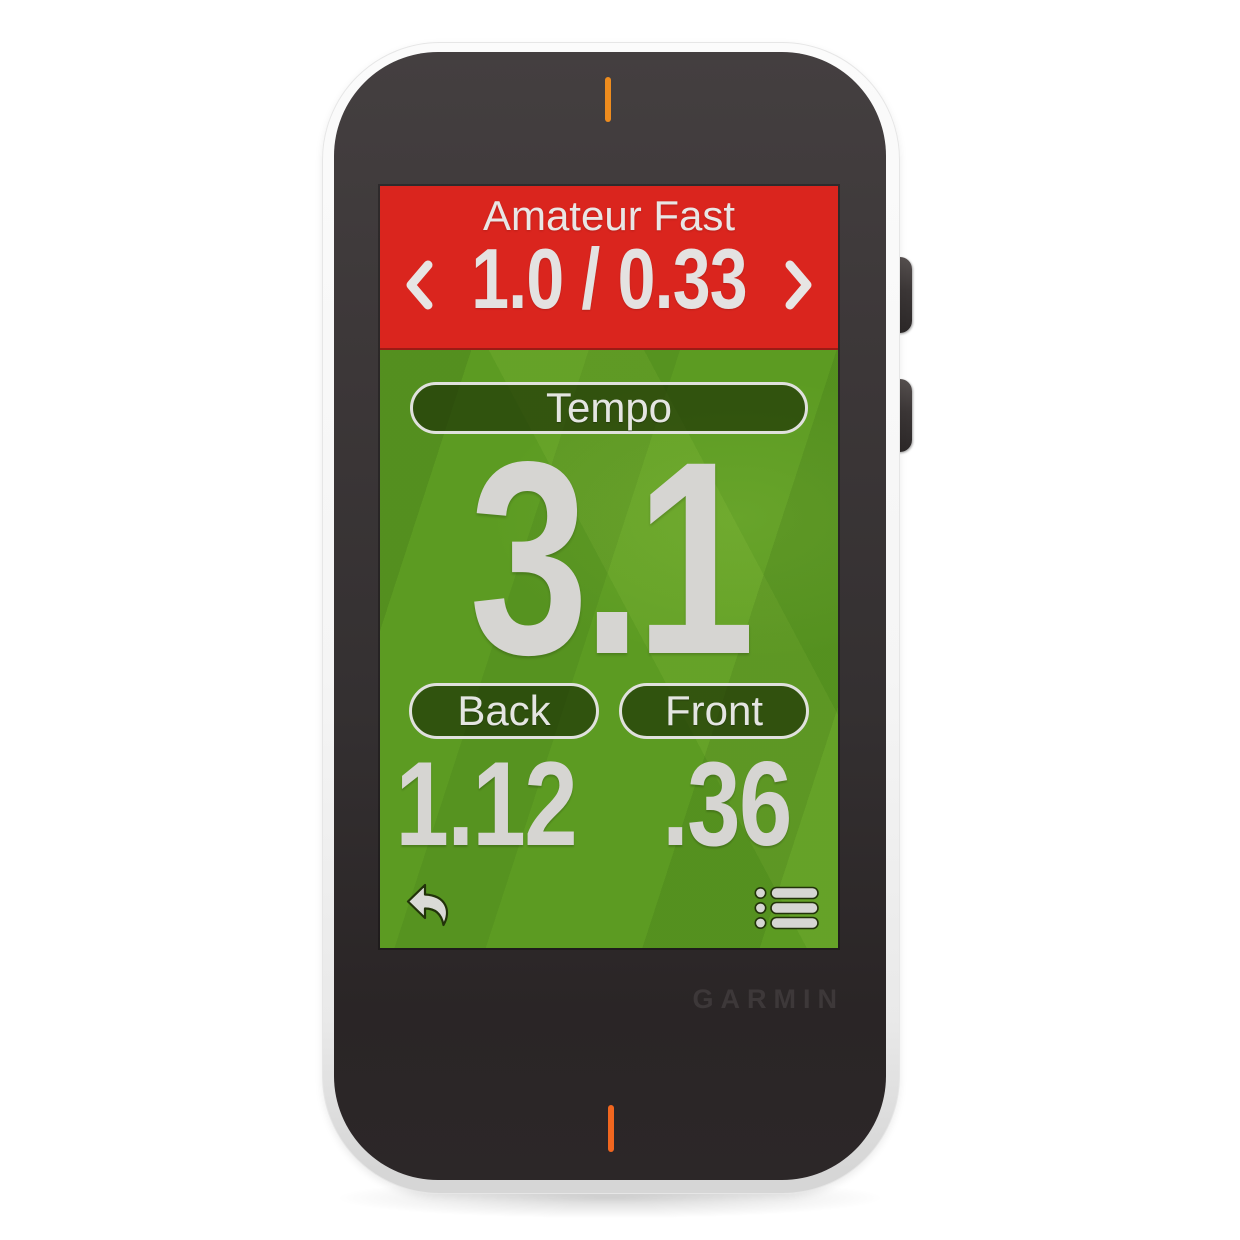 This screenshot has height=1240, width=1240. Describe the element at coordinates (486, 804) in the screenshot. I see `back-swing-value: 1.12` at that location.